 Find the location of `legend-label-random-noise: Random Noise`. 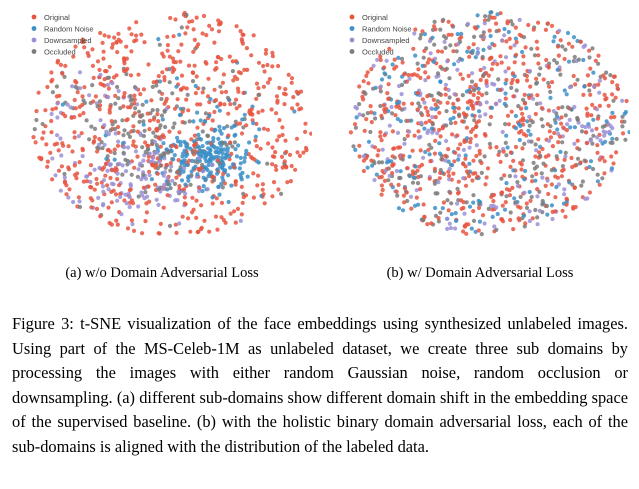

legend-label-random-noise: Random Noise is located at coordinates (69, 28).